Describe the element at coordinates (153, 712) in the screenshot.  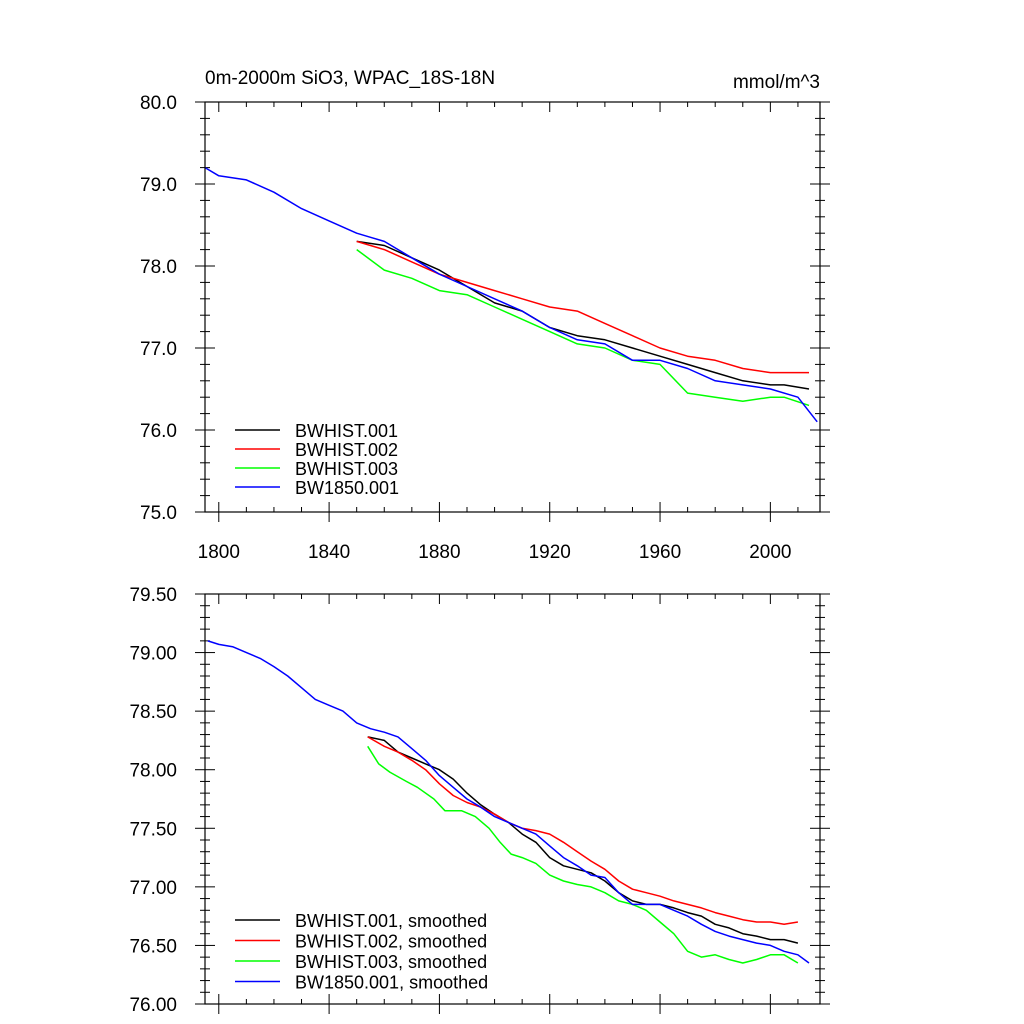
I see `bottom-ytick-label: 78.50` at that location.